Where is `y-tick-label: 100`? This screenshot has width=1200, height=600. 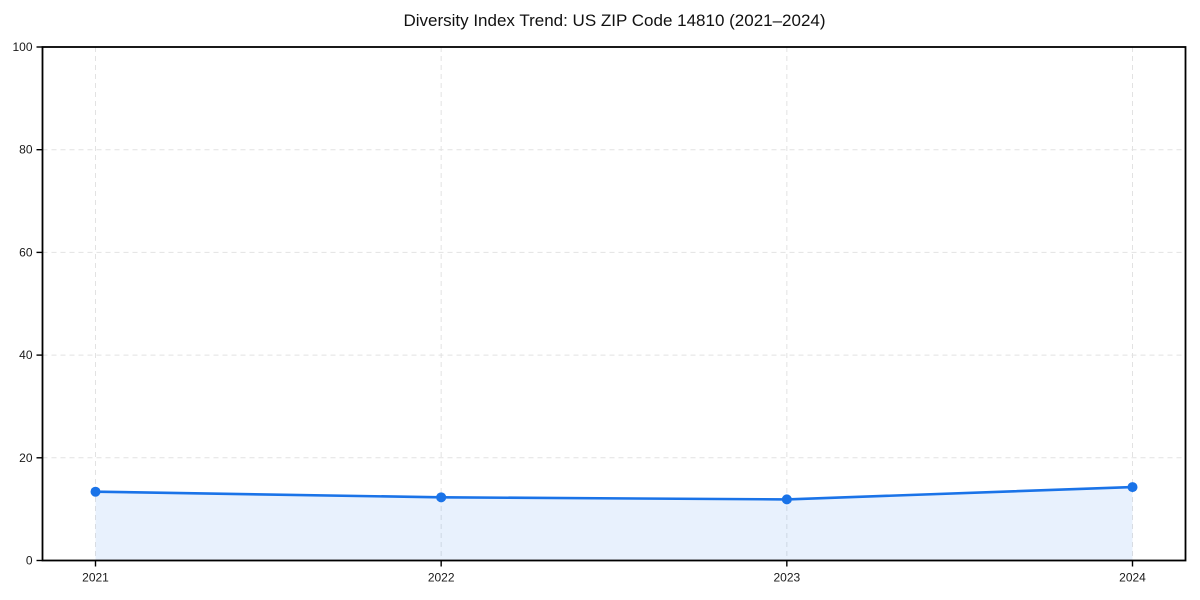
y-tick-label: 100 is located at coordinates (22, 47).